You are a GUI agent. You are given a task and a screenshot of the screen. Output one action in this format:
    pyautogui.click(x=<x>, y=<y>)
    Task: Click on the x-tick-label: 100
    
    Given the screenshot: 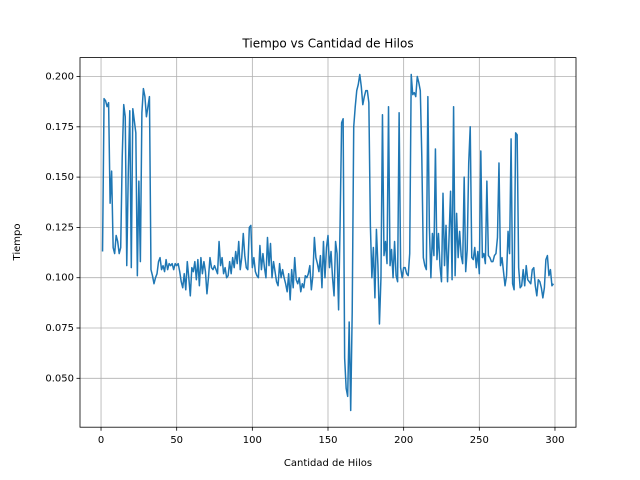 What is the action you would take?
    pyautogui.click(x=252, y=440)
    